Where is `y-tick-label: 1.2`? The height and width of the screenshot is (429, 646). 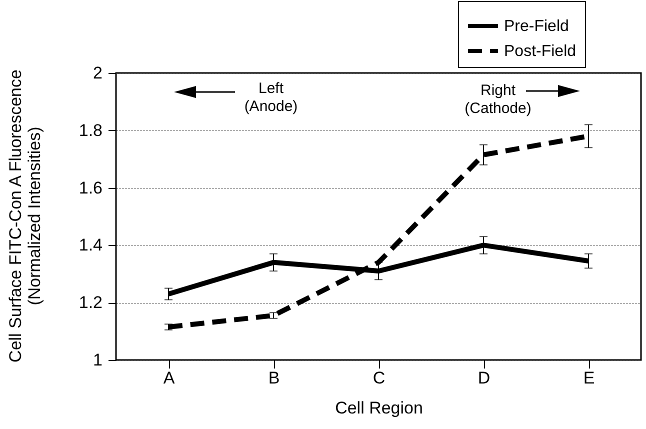
y-tick-label: 1.2 is located at coordinates (90, 302).